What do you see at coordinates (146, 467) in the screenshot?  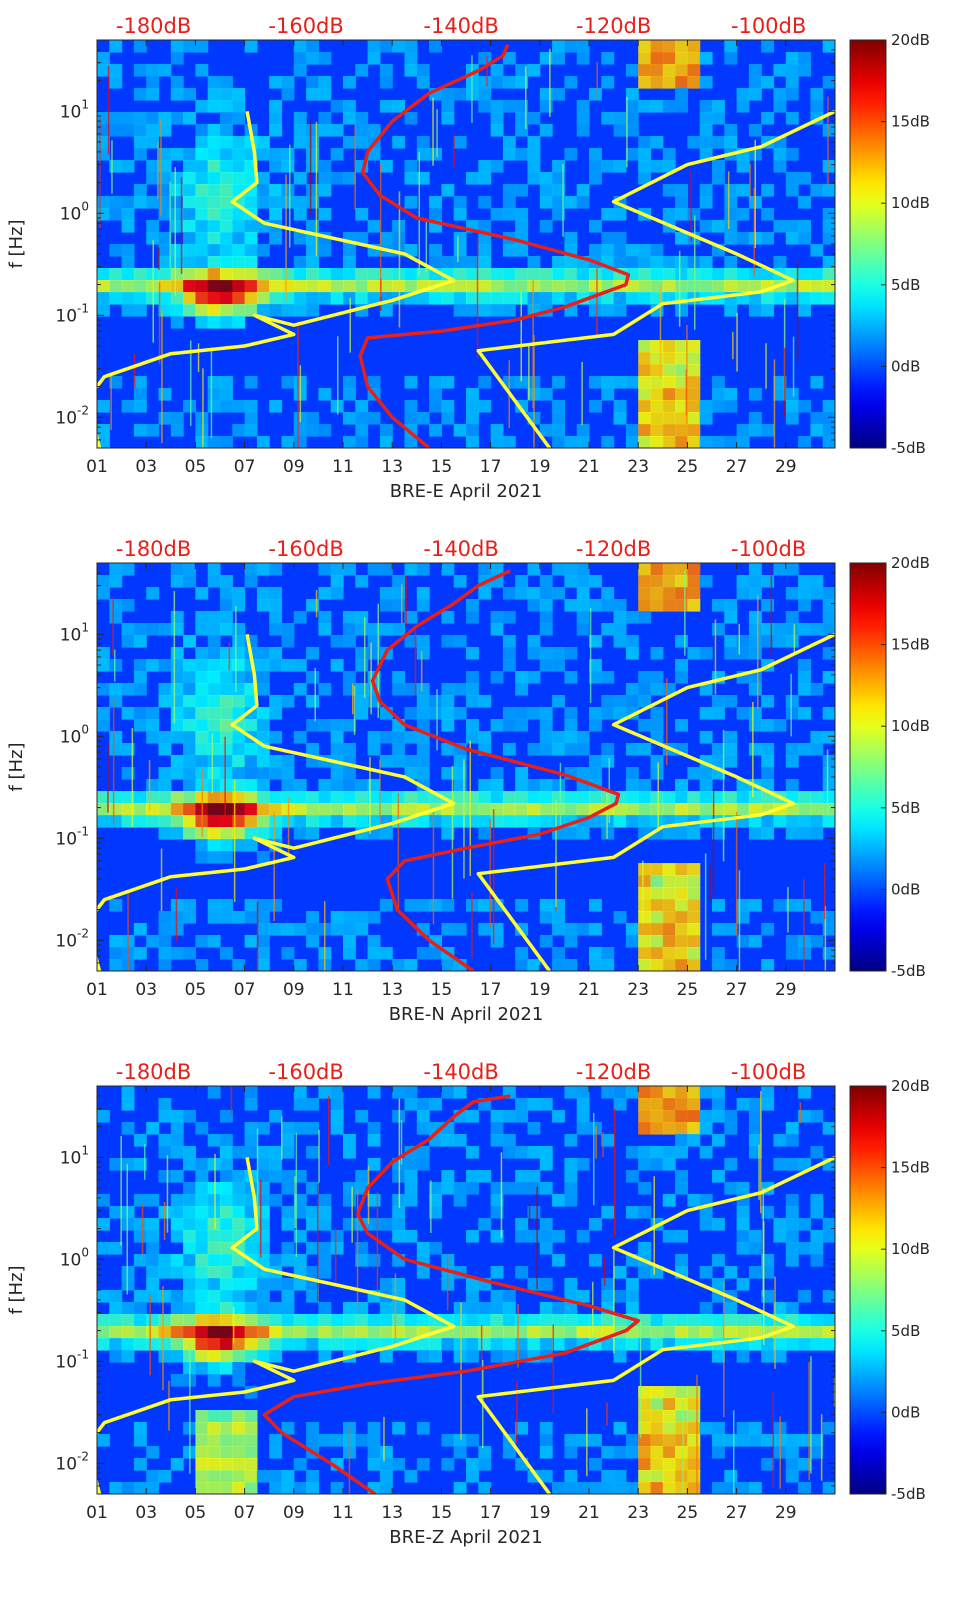 I see `x-tick-label: 03` at bounding box center [146, 467].